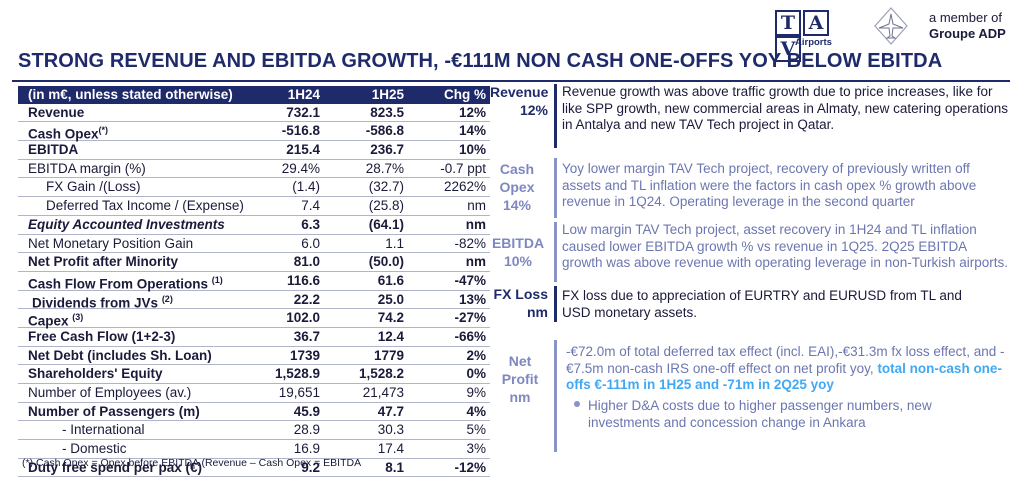 This screenshot has width=1020, height=482. I want to click on row-footnote-mark: (3), so click(78, 317).